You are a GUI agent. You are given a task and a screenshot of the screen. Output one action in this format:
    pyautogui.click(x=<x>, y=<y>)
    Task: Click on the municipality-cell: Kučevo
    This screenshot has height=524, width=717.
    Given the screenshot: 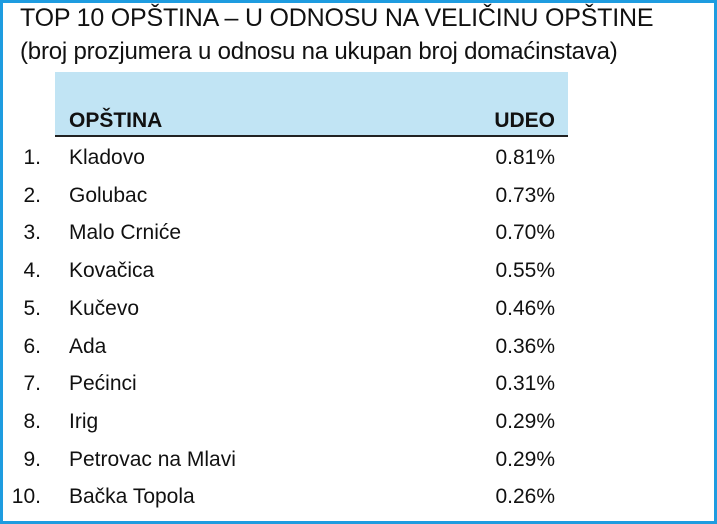 What is the action you would take?
    pyautogui.click(x=104, y=308)
    